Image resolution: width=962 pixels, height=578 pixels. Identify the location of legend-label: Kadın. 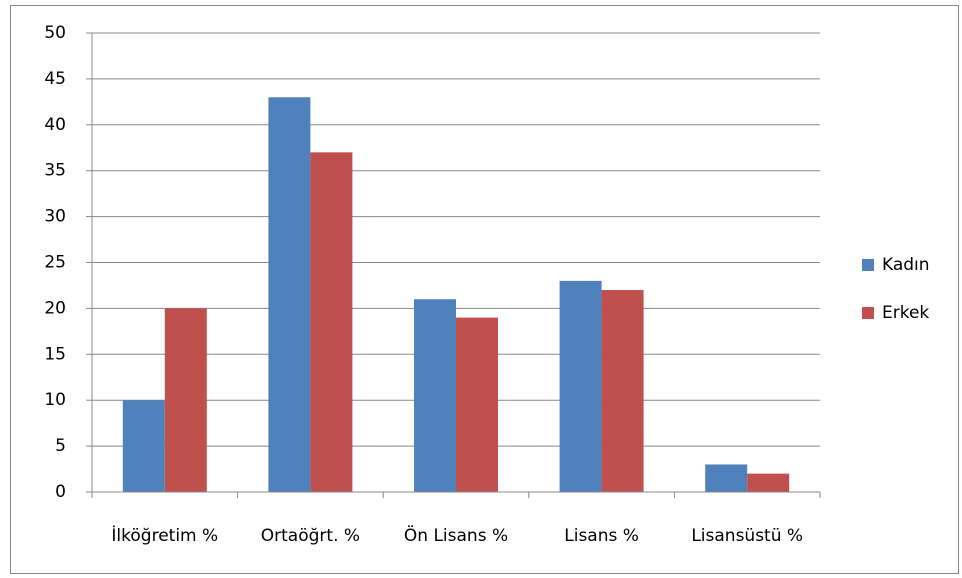
(906, 265).